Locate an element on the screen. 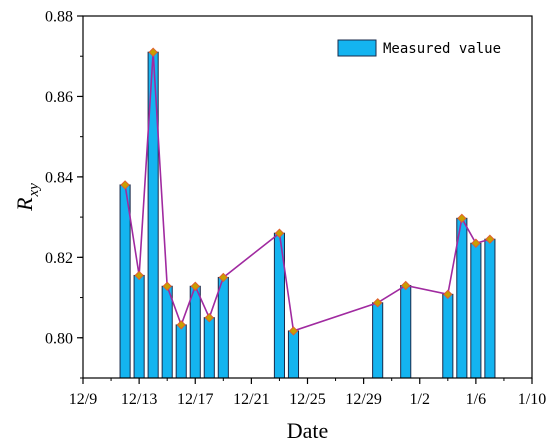  x-axis-label: Date is located at coordinates (308, 430).